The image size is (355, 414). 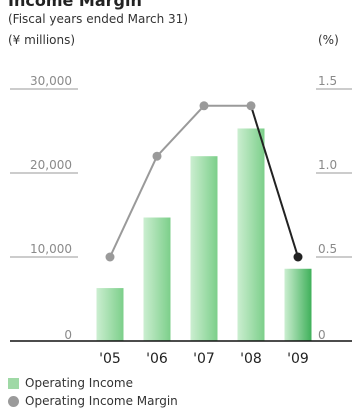 What do you see at coordinates (204, 359) in the screenshot?
I see `x-tick-label: '07` at bounding box center [204, 359].